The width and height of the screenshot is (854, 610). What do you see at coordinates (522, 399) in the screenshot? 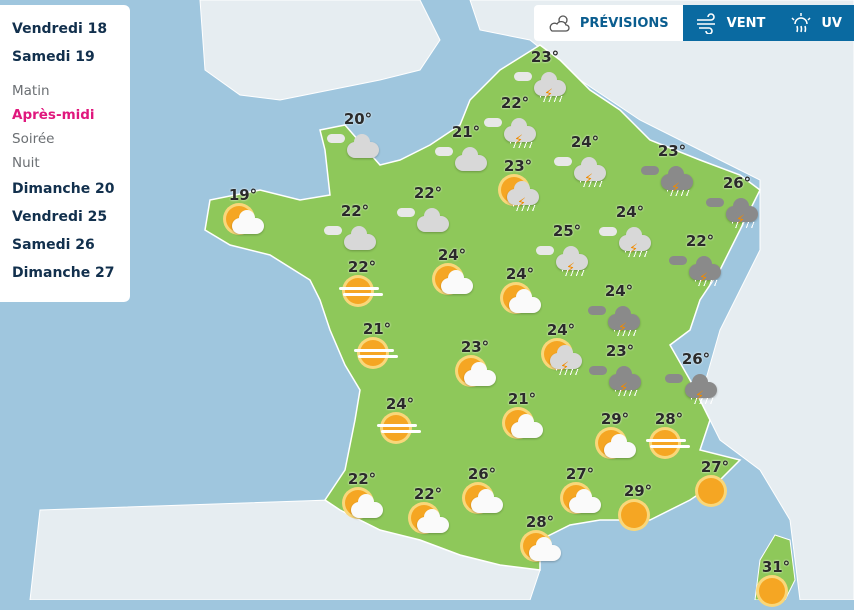
I see `temperature-label: 21°` at bounding box center [522, 399].